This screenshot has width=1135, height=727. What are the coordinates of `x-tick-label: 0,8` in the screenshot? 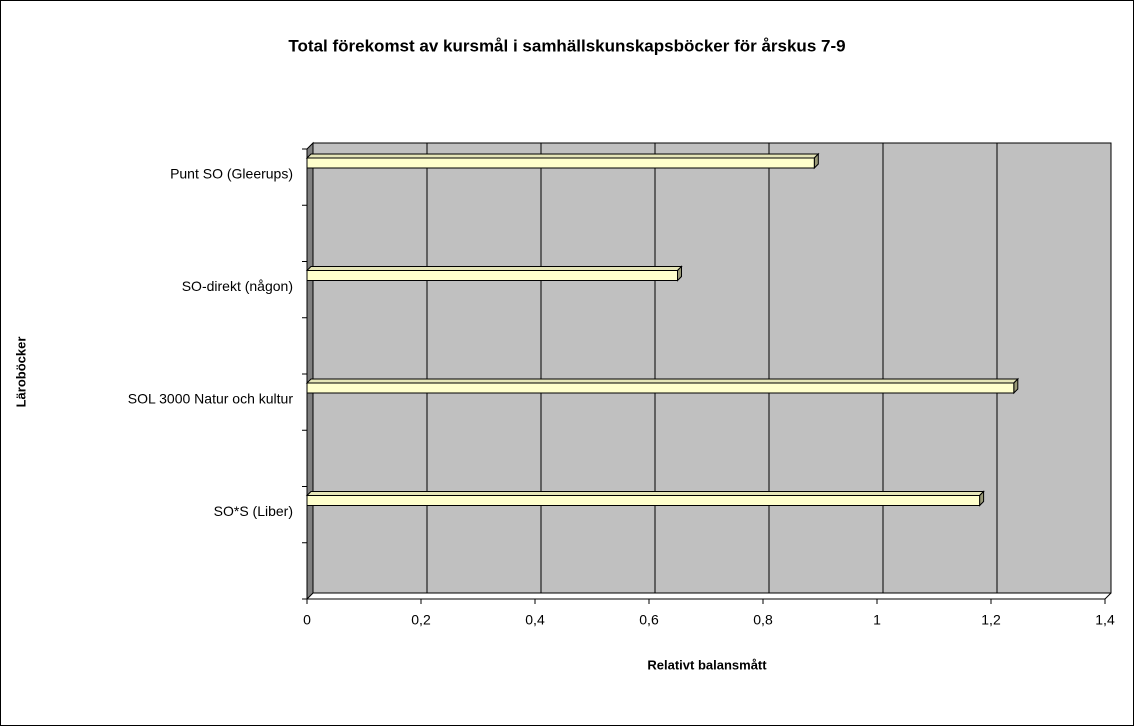 It's located at (763, 620).